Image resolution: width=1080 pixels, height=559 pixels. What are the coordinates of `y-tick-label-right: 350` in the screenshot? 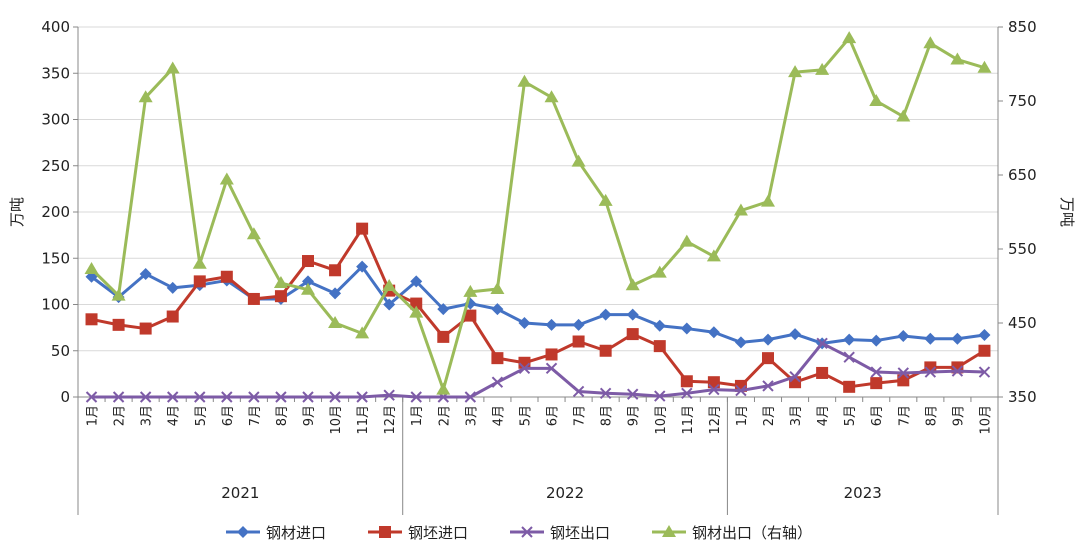 It's located at (1022, 397).